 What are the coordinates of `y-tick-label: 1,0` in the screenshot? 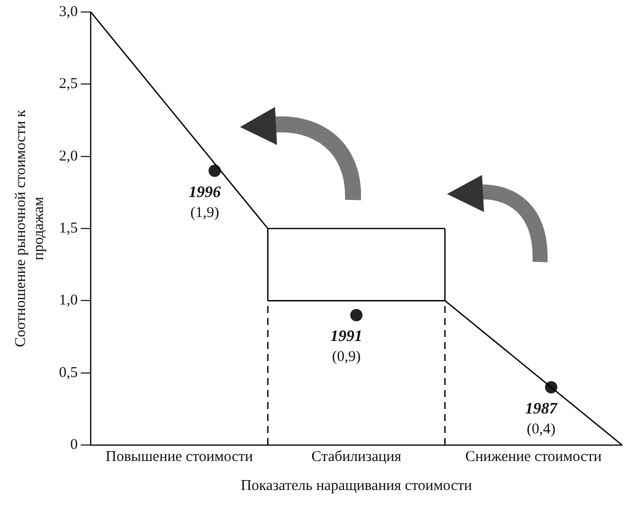 It's located at (68, 300).